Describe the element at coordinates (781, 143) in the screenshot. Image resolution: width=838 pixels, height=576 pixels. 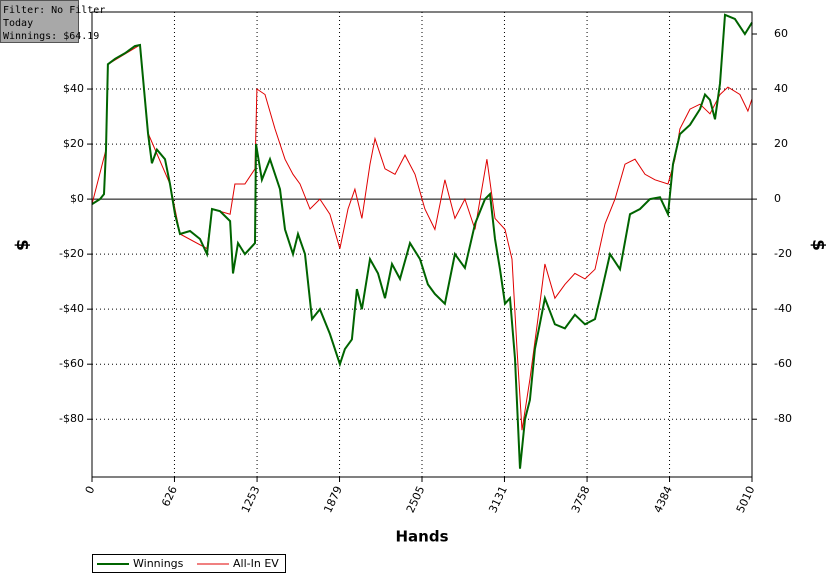
I see `y2-tick-label: 20` at that location.